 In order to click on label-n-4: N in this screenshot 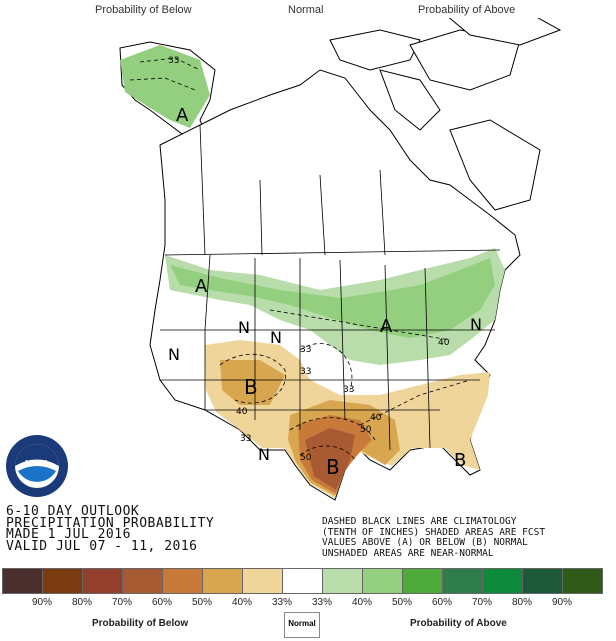, I will do `click(264, 454)`.